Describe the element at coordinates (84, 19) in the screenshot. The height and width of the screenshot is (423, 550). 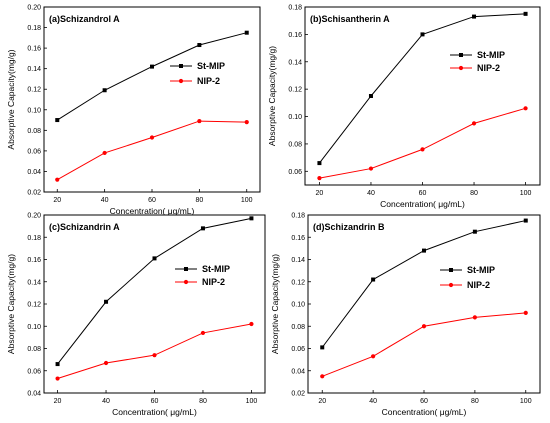
I see `panel-title: (a)Schizandrol A` at that location.